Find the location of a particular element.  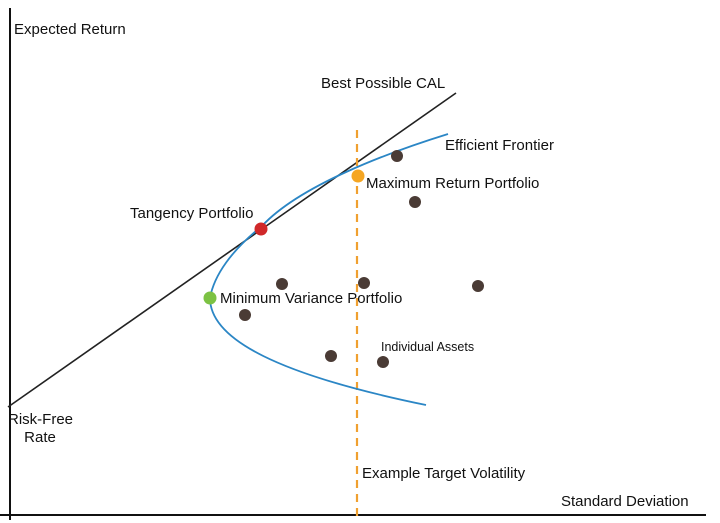

min-variance-portfolio-dot is located at coordinates (210, 298).